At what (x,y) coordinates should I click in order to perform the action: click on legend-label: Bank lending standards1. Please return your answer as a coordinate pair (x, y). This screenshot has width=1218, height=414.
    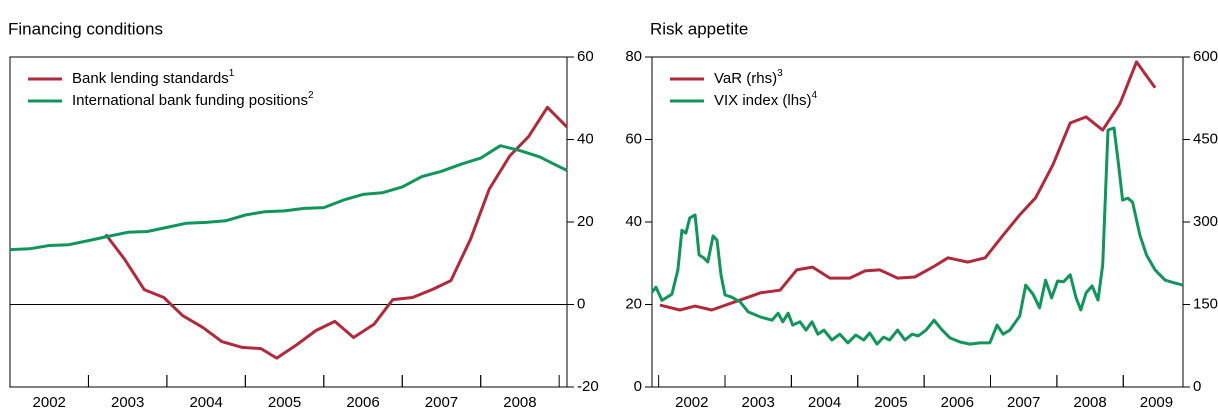
    Looking at the image, I should click on (153, 77).